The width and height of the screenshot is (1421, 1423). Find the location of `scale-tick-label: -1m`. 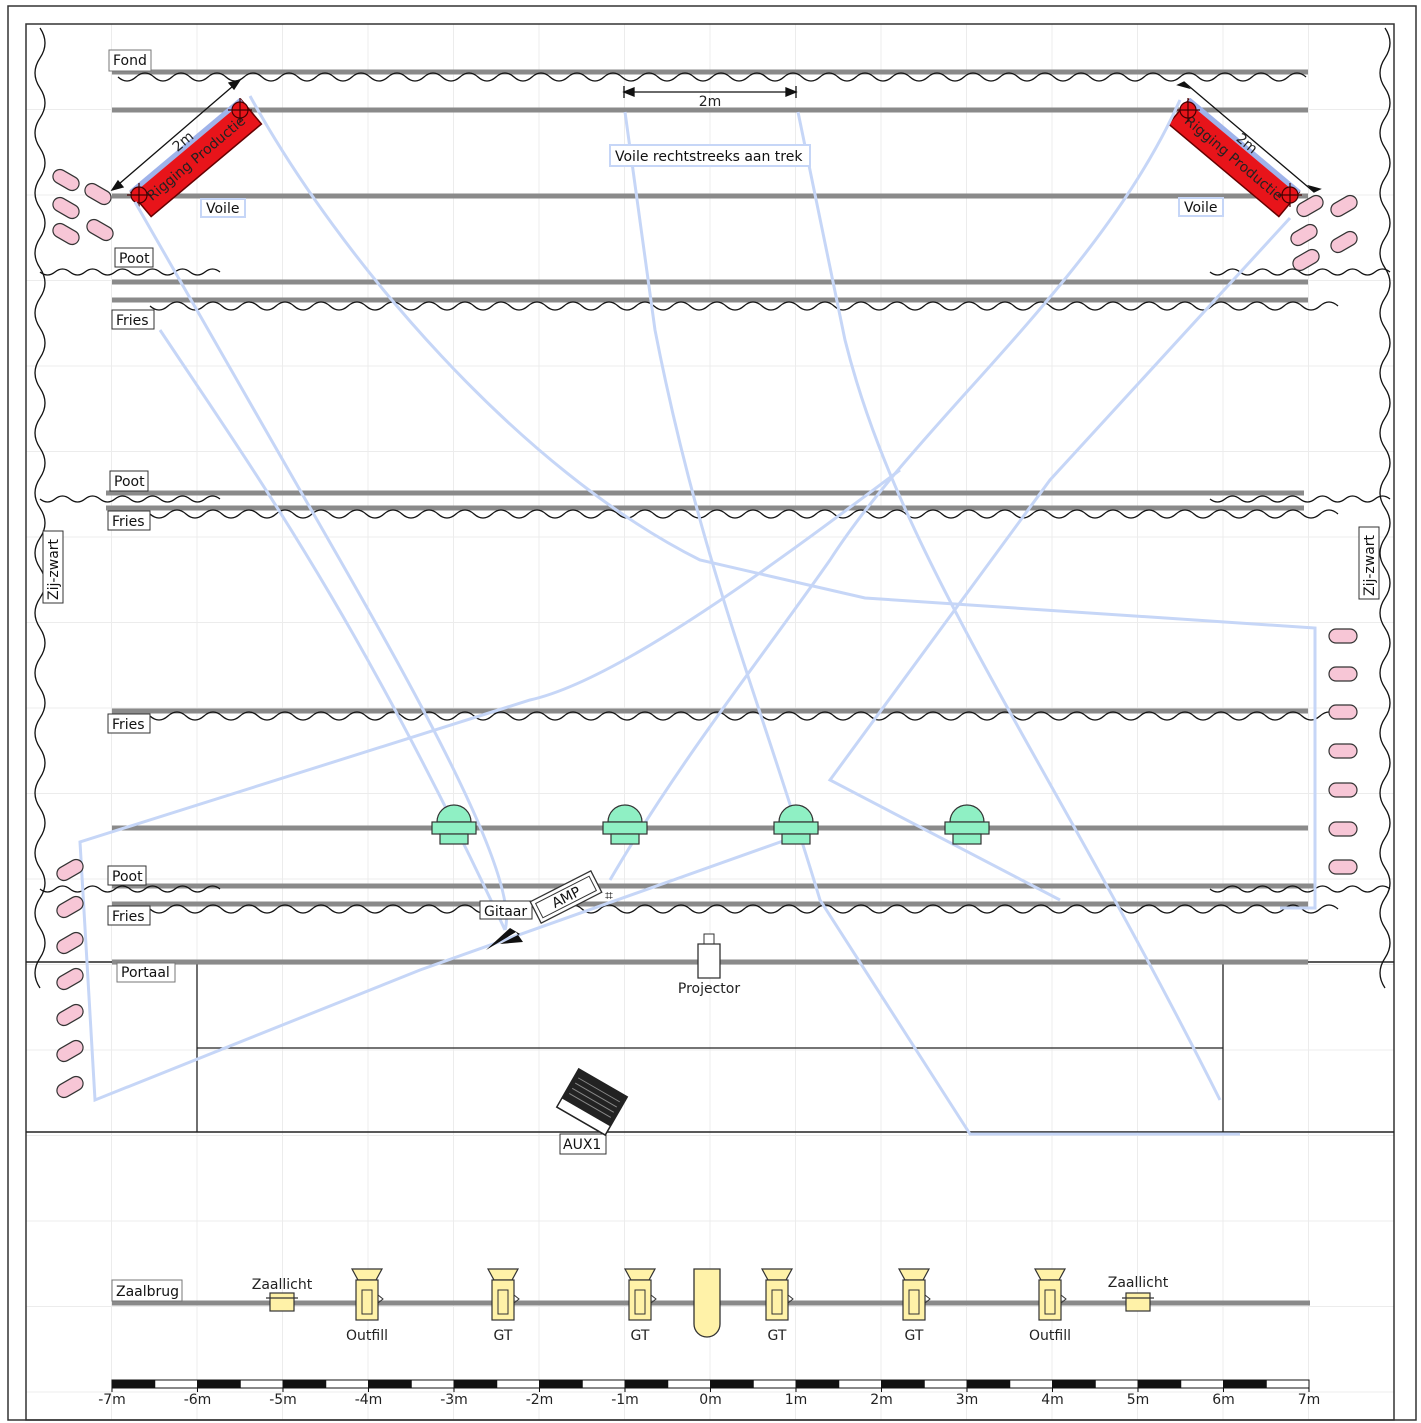

scale-tick-label: -1m is located at coordinates (625, 1400).